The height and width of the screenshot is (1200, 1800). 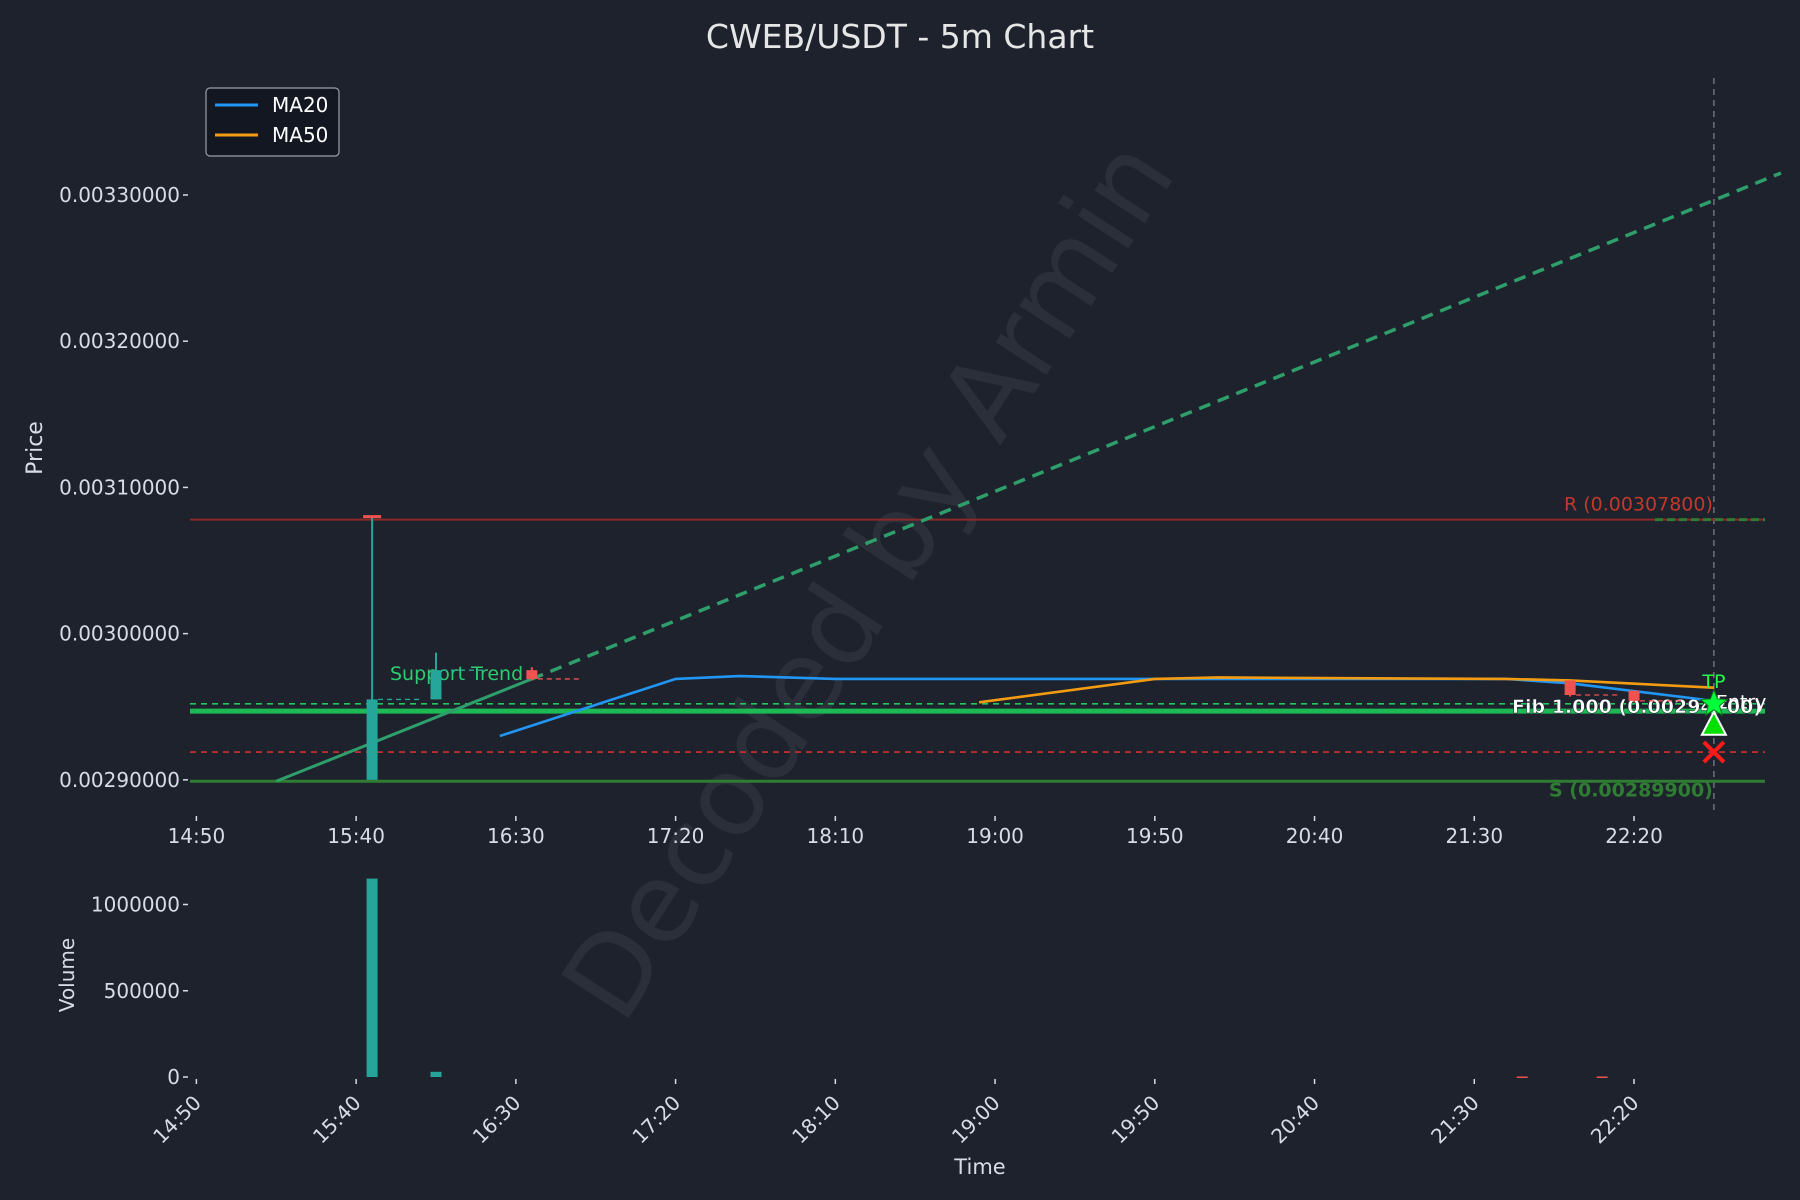 I want to click on volume-axis-title: Volume, so click(x=67, y=975).